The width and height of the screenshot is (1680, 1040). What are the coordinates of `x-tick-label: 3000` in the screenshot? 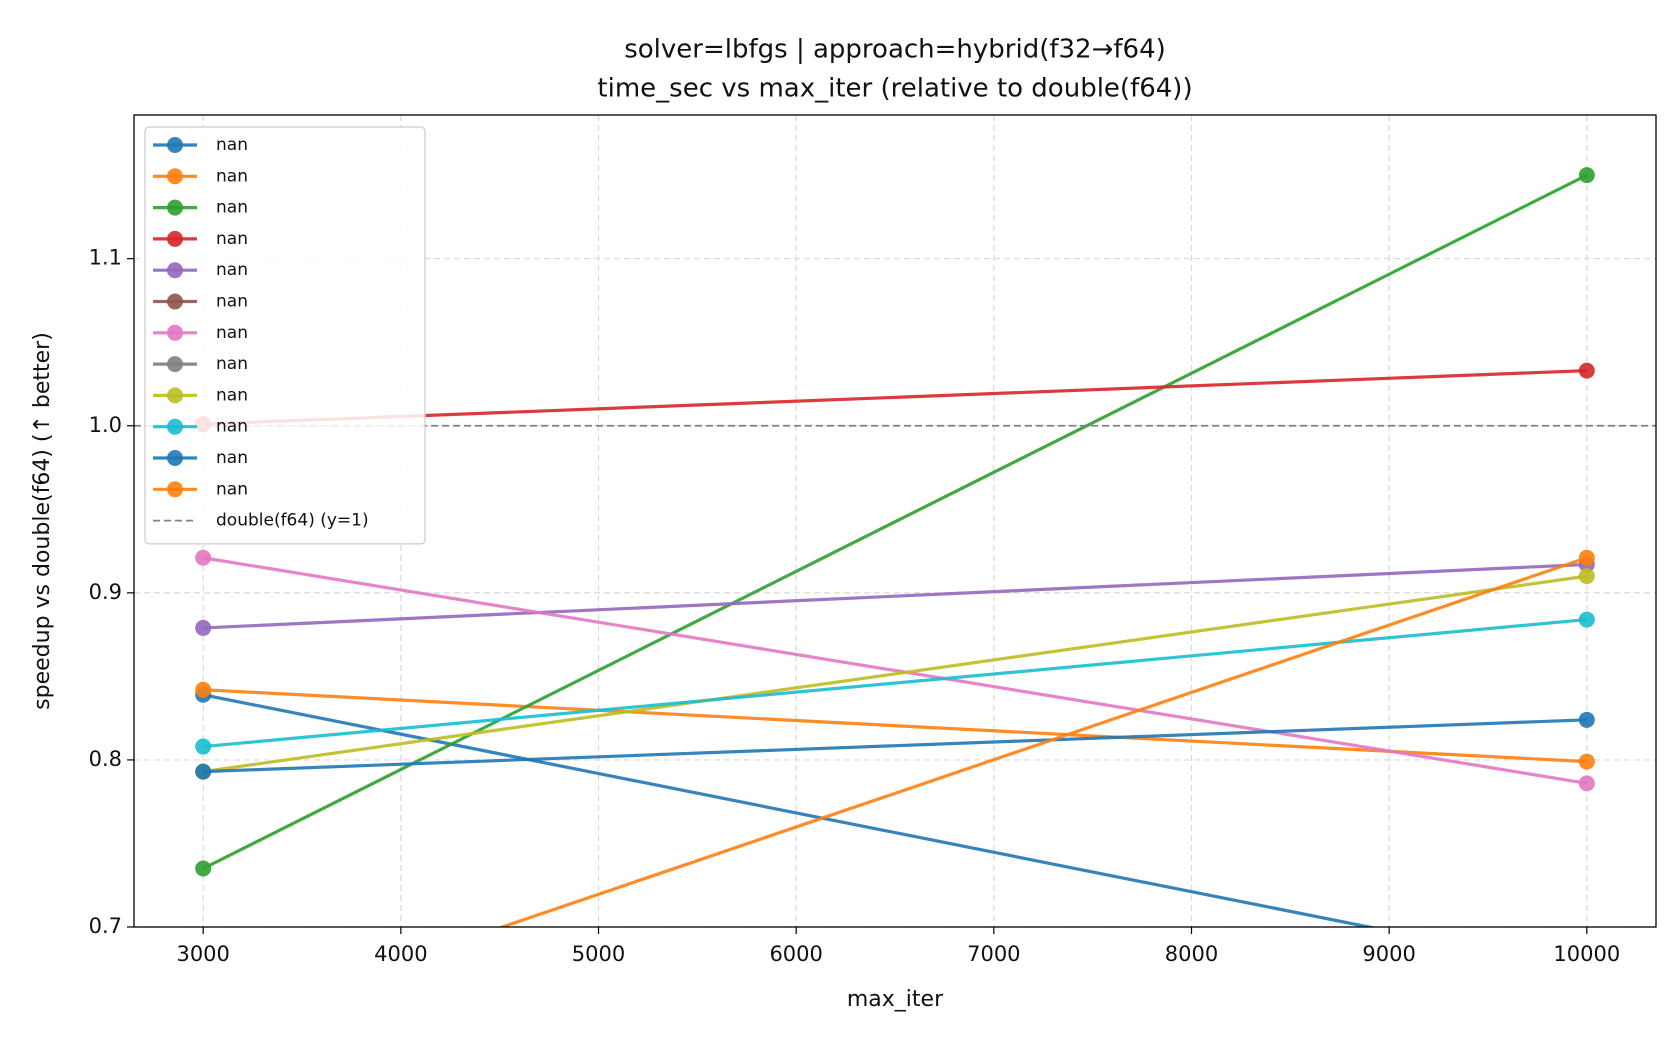 It's located at (202, 954).